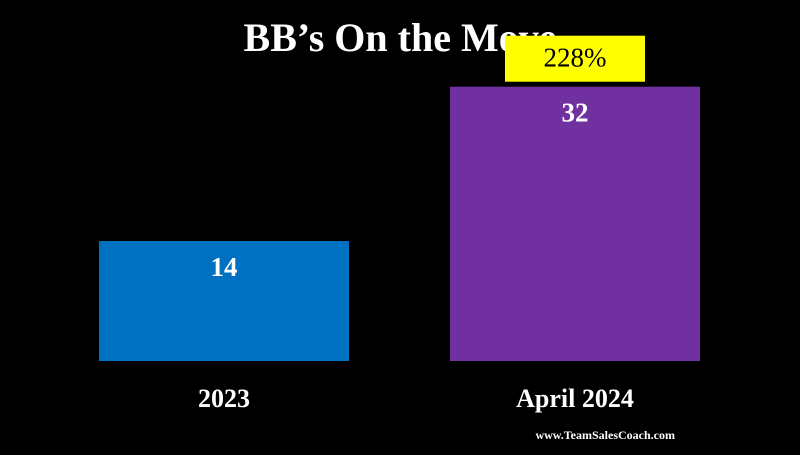 The width and height of the screenshot is (800, 455). I want to click on x-tick-label-april-2024: April 2024, so click(575, 398).